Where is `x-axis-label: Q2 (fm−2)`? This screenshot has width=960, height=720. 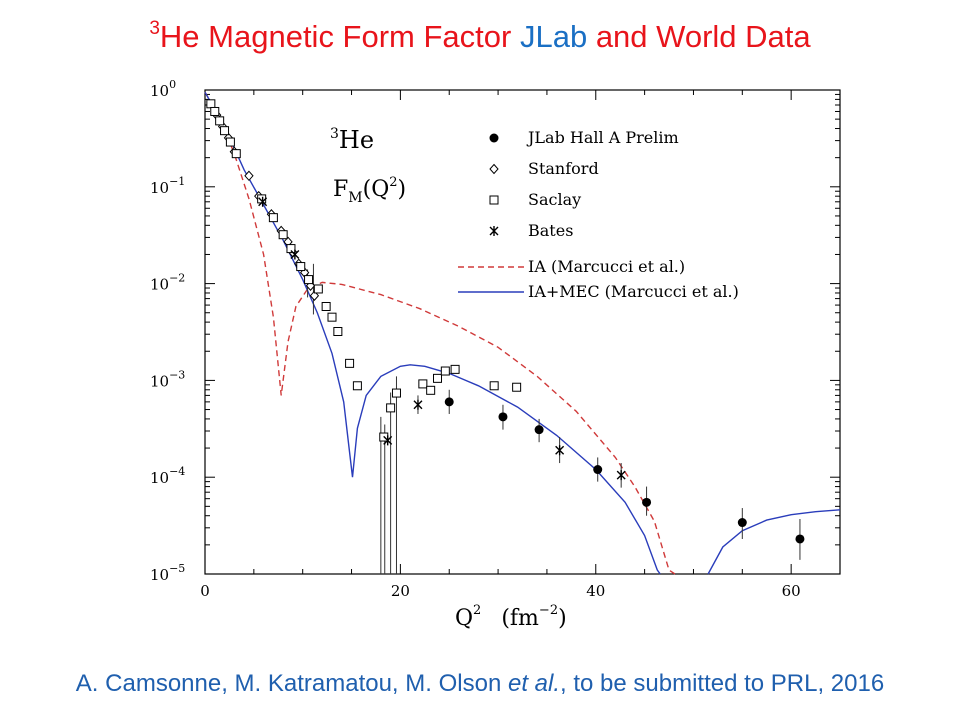 x-axis-label: Q2 (fm−2) is located at coordinates (511, 617).